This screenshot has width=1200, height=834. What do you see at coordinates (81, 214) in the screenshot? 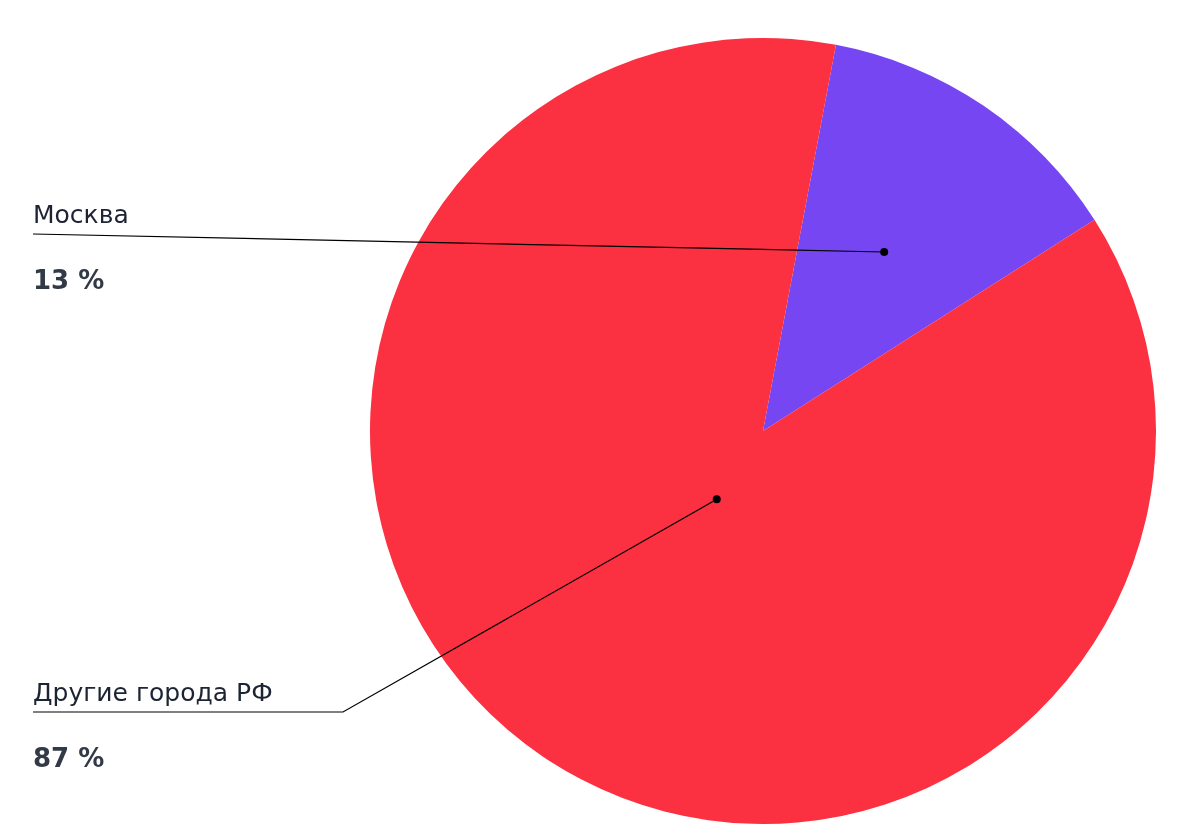
I see `slice-label: Москва` at bounding box center [81, 214].